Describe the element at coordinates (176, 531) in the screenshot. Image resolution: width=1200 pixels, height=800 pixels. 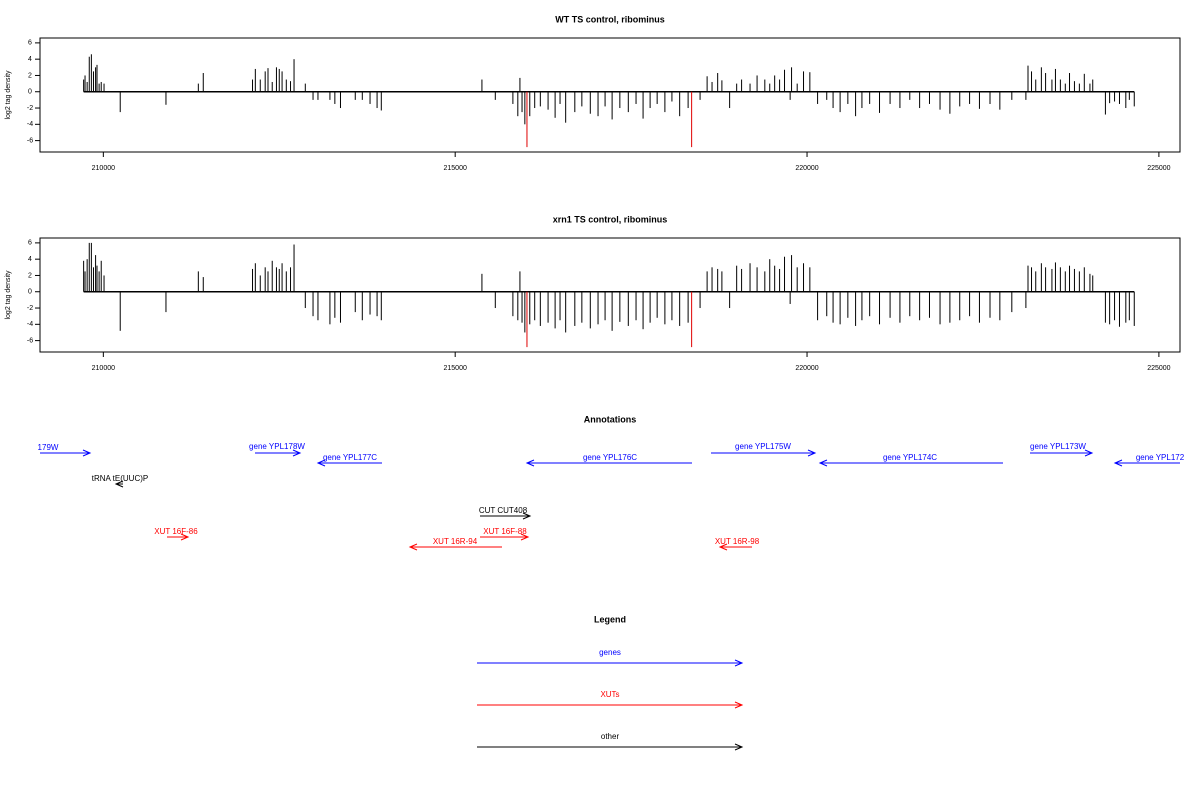
I see `feature-label: XUT 16F-86` at that location.